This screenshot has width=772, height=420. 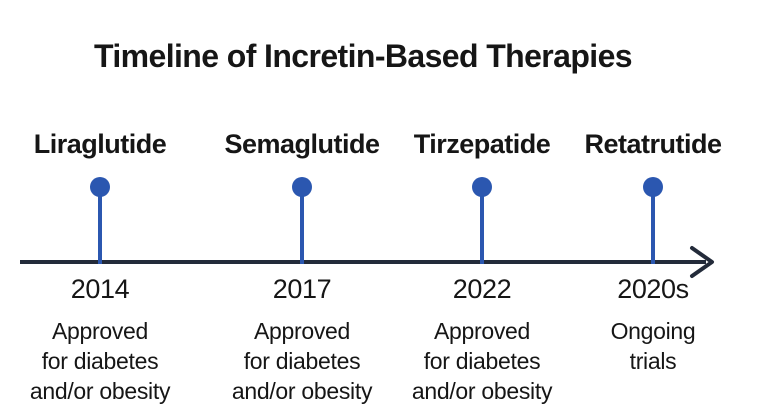 What do you see at coordinates (302, 144) in the screenshot?
I see `drug-name: Semaglutide` at bounding box center [302, 144].